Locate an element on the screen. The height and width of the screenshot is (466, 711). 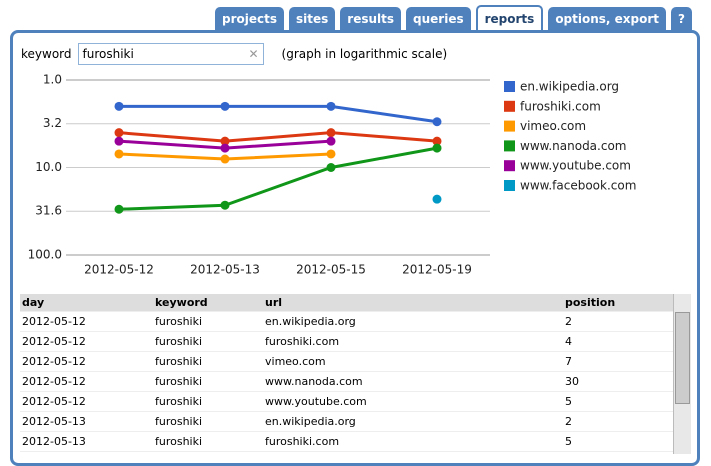
table-header: day keyword url position is located at coordinates (355, 303).